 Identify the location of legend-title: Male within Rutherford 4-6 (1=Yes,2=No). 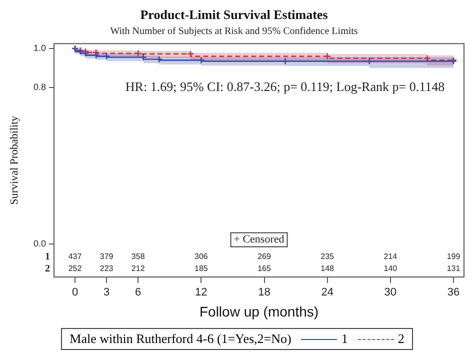
(181, 339).